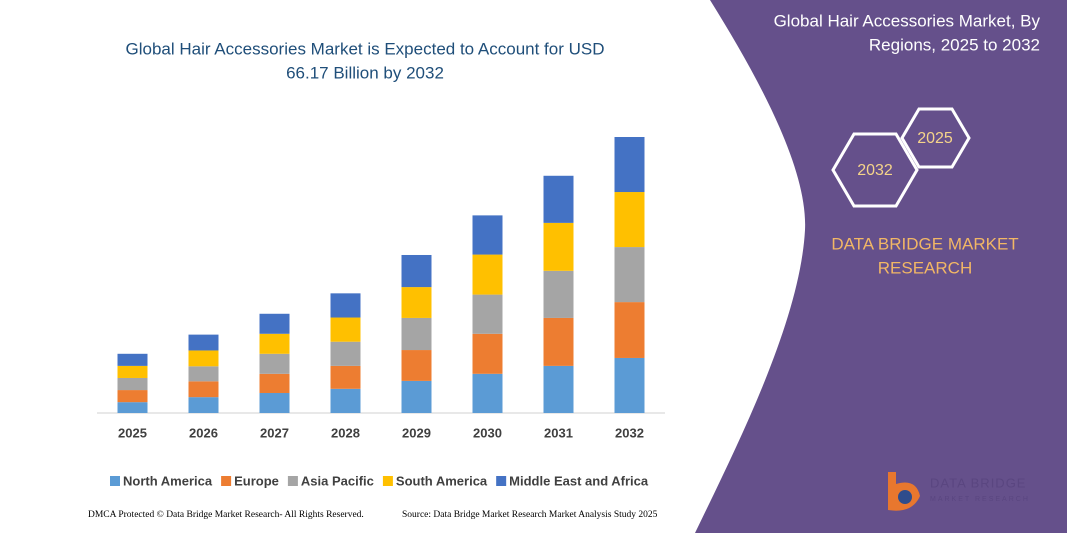  Describe the element at coordinates (959, 491) in the screenshot. I see `logo: DATA BRIDGE MARKET RESEARCH` at that location.